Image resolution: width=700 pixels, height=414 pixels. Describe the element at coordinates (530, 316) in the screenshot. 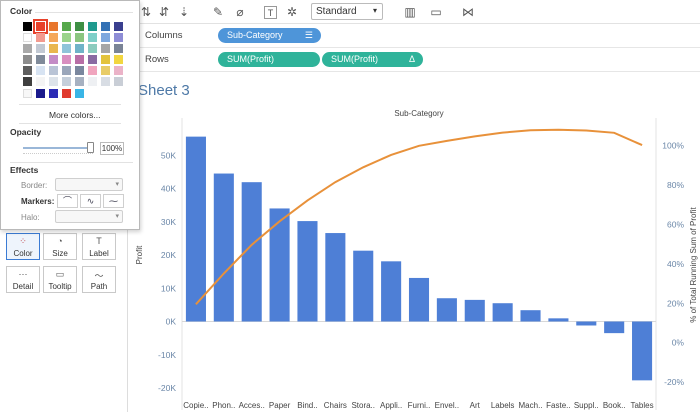

I see `bar-mach` at that location.